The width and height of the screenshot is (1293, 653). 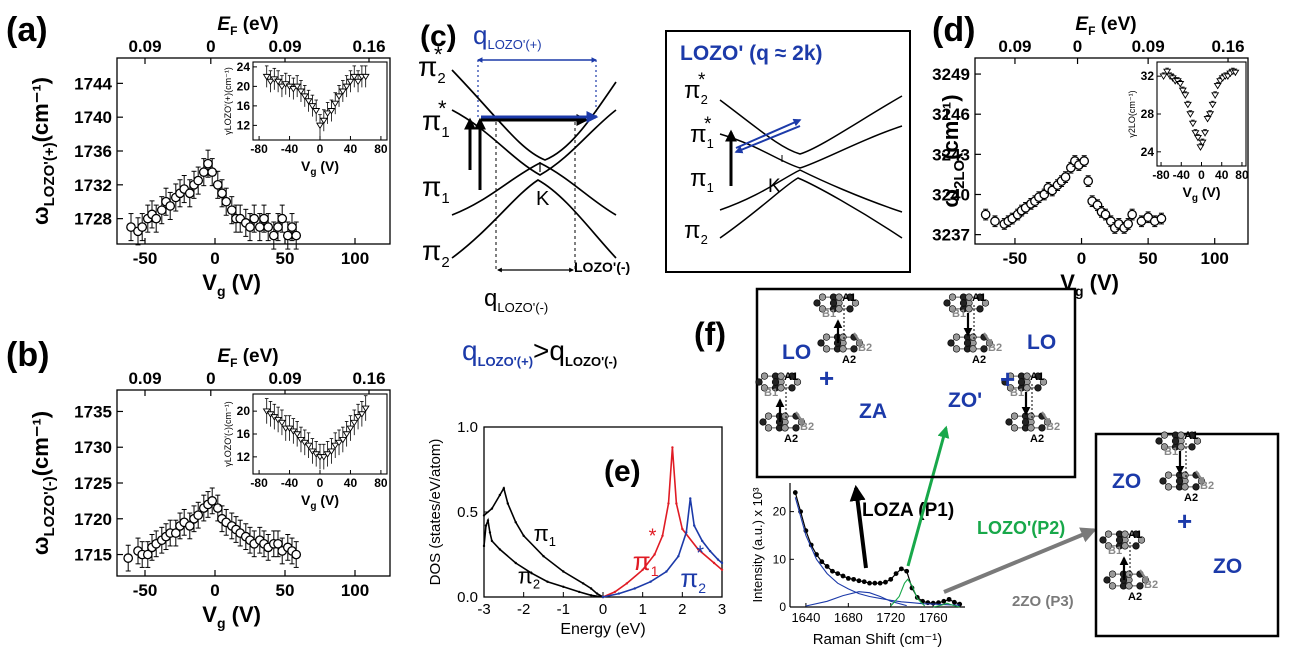 I want to click on x-tick-label: 0, so click(x=1081, y=258).